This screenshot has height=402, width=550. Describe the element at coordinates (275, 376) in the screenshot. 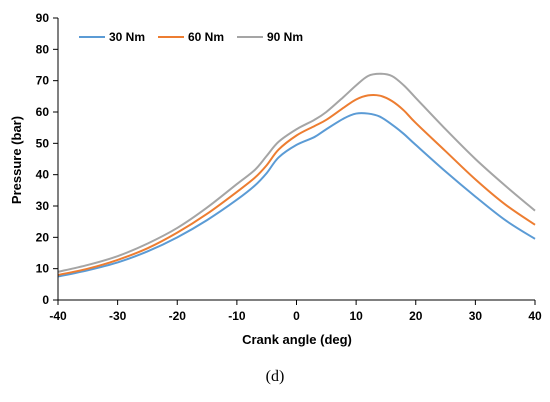

I see `panel-label: (d)` at that location.